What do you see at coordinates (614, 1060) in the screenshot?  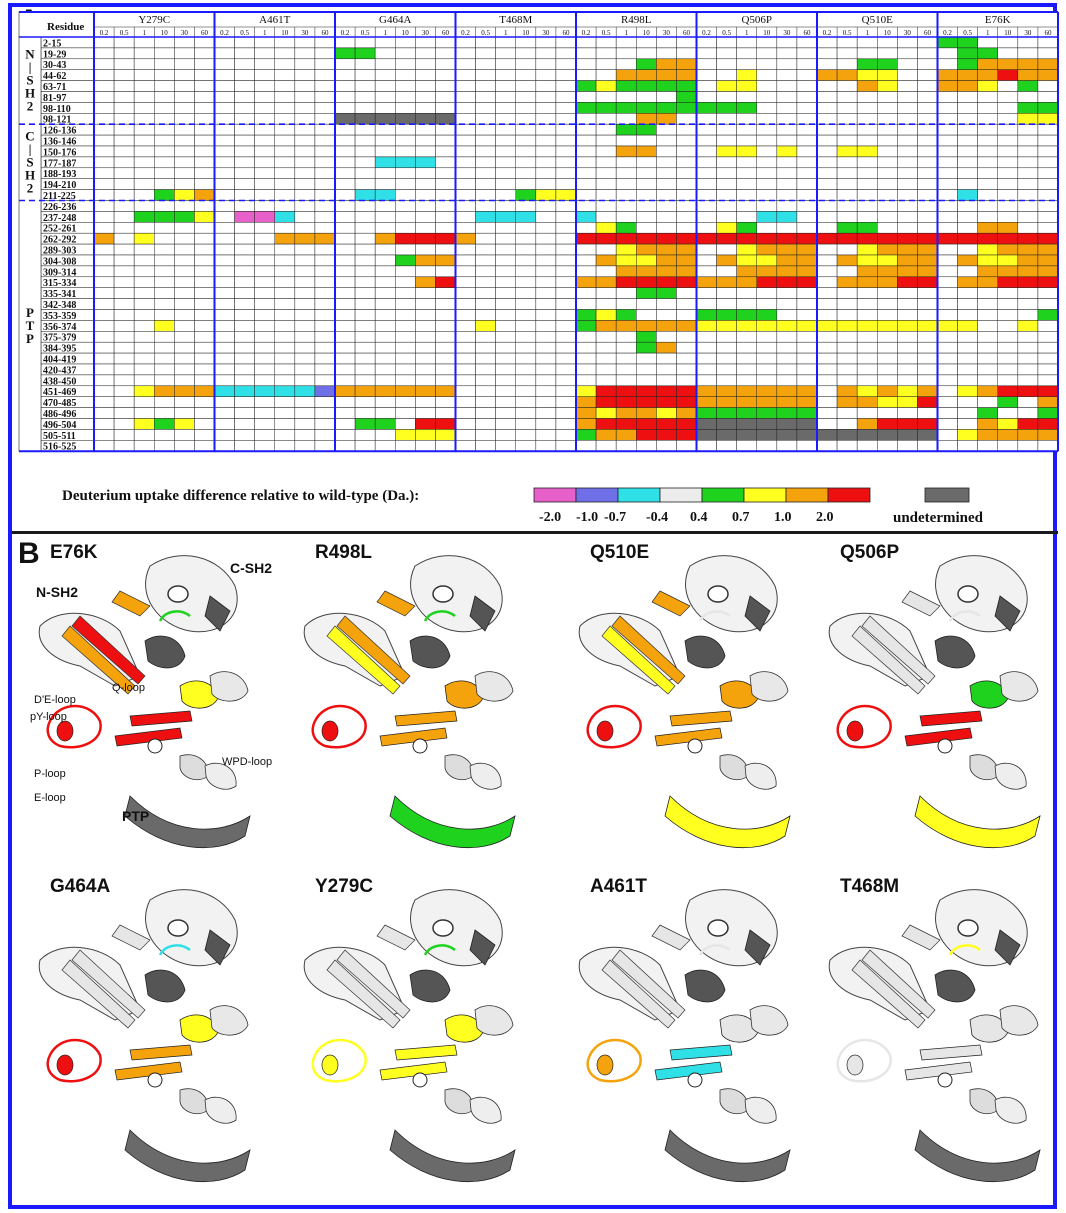 I see `py-loop` at bounding box center [614, 1060].